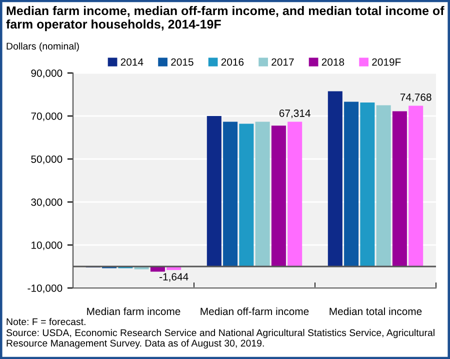 This screenshot has width=450, height=359. I want to click on text: Note: F = forecast., so click(46, 322).